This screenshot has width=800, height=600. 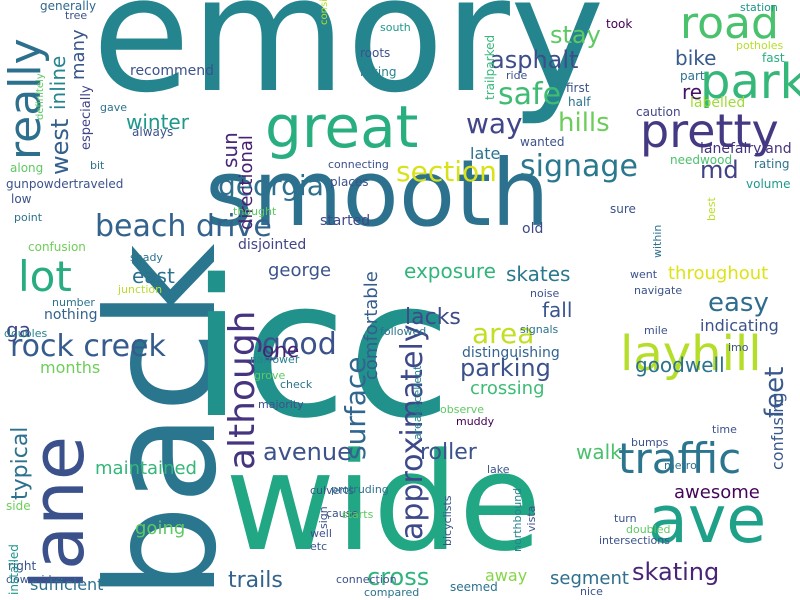 I want to click on cloud-word: compared, so click(x=392, y=592).